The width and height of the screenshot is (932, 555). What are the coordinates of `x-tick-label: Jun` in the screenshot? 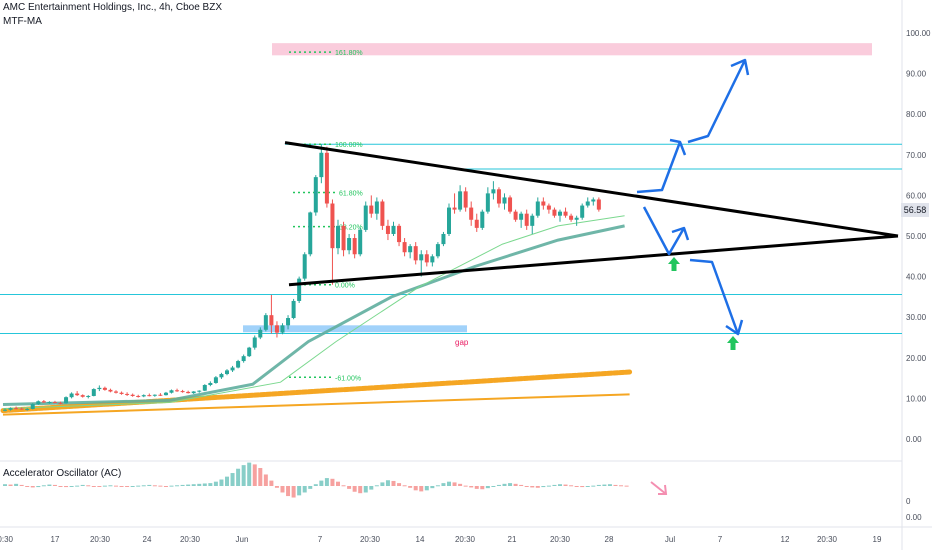 It's located at (242, 539).